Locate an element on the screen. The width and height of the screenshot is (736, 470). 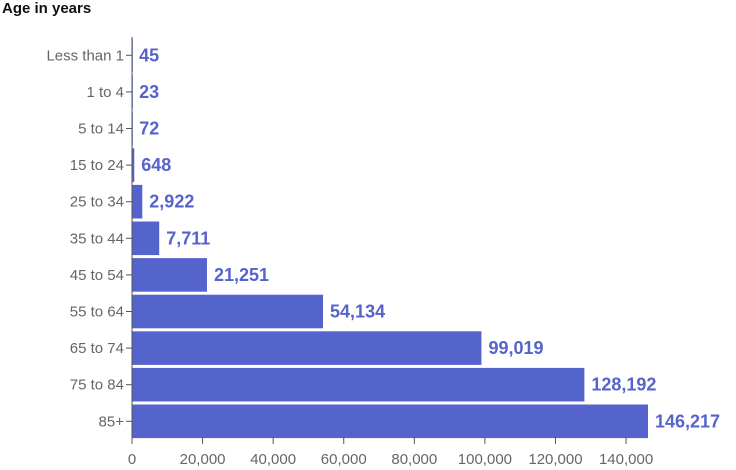
x-tick-label: 60,000 is located at coordinates (344, 459).